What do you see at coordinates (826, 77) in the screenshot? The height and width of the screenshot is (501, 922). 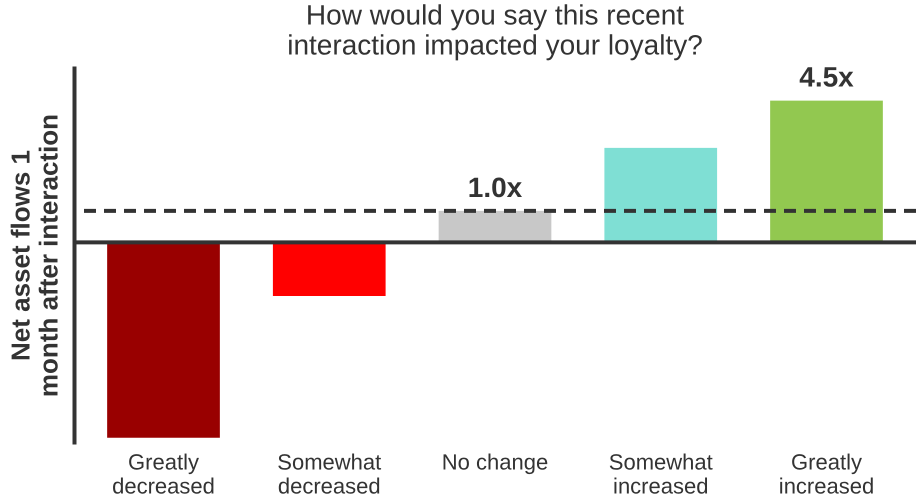 I see `data-label: 4.5x` at bounding box center [826, 77].